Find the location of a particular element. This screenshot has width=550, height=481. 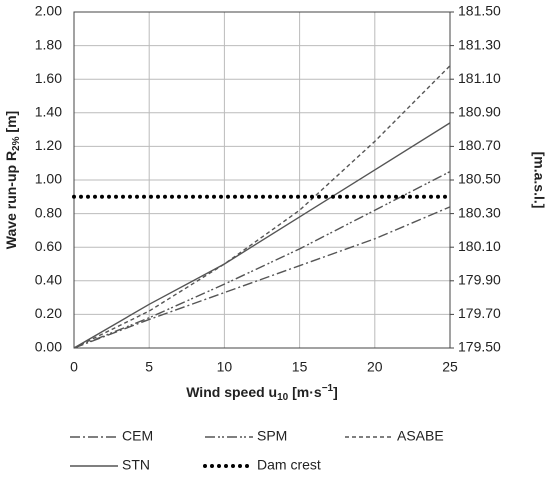

y2-tick-label: 180.30 is located at coordinates (479, 212).